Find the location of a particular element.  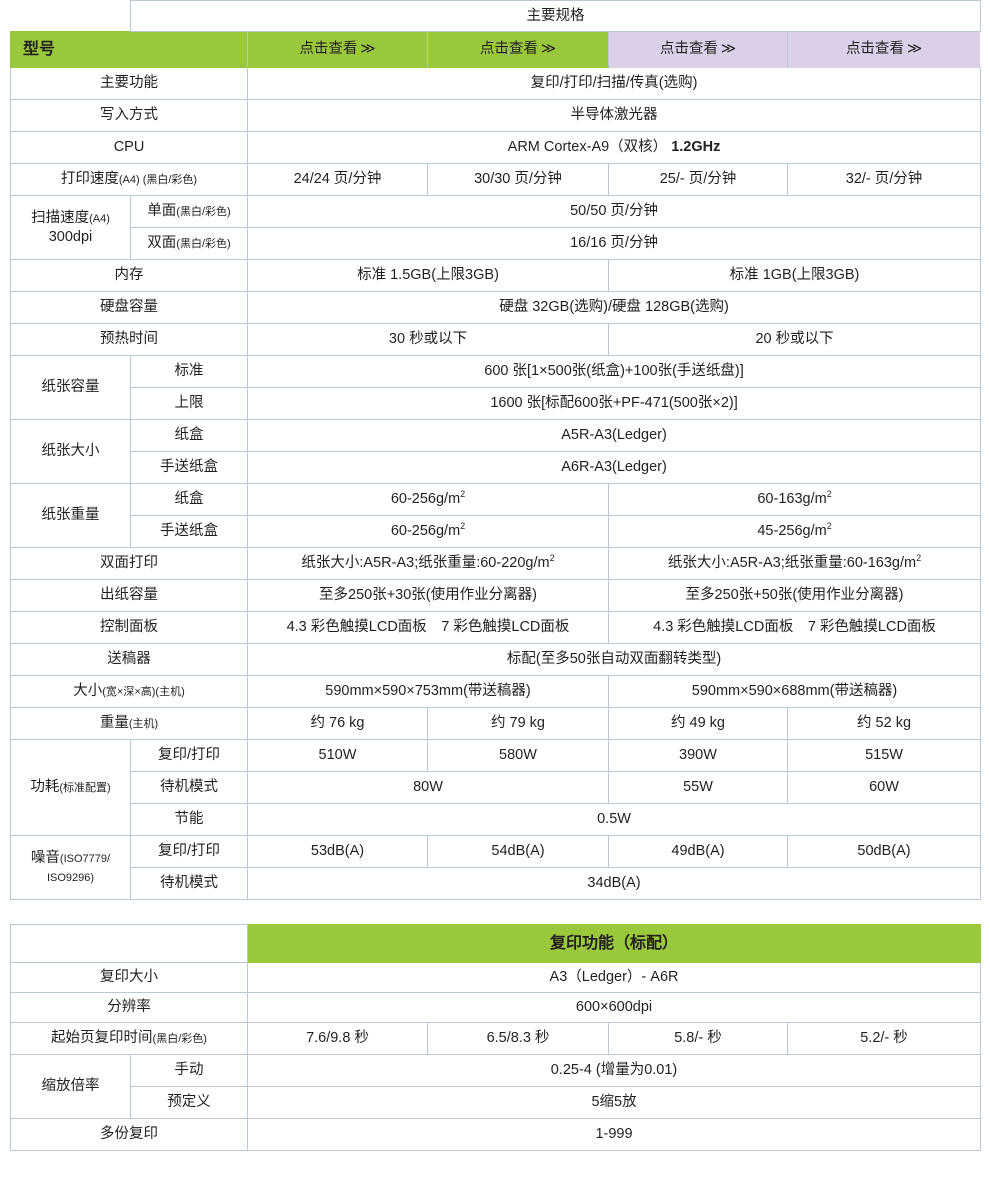

row-memory: 内存 标准 1.5GB(上限3GB) 标准 1GB(上限3GB) is located at coordinates (496, 275).